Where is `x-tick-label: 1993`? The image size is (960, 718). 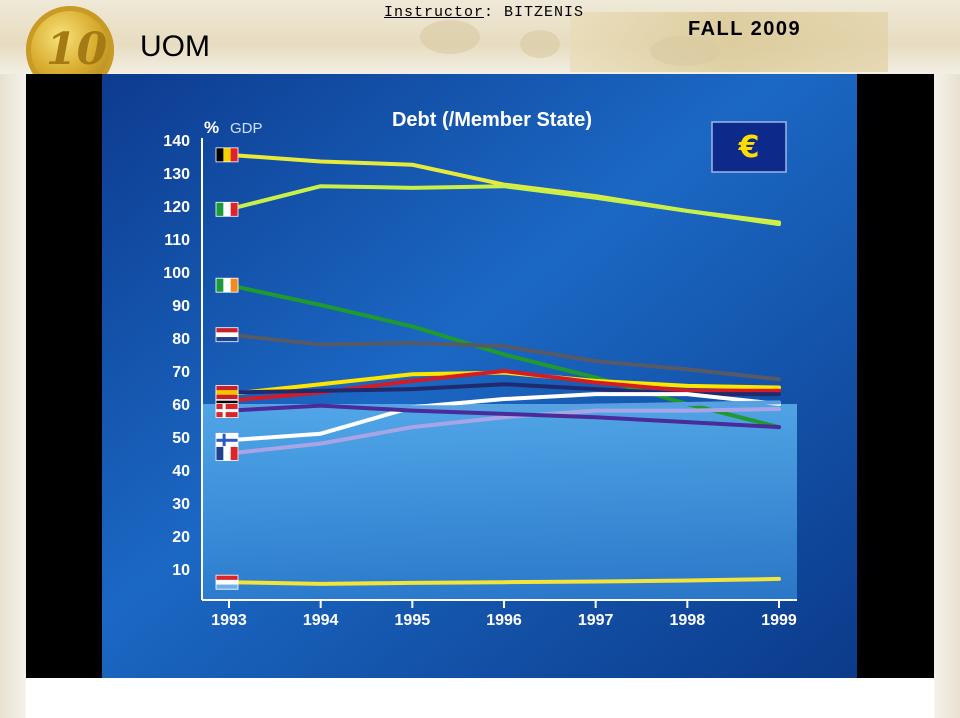
x-tick-label: 1993 is located at coordinates (229, 620).